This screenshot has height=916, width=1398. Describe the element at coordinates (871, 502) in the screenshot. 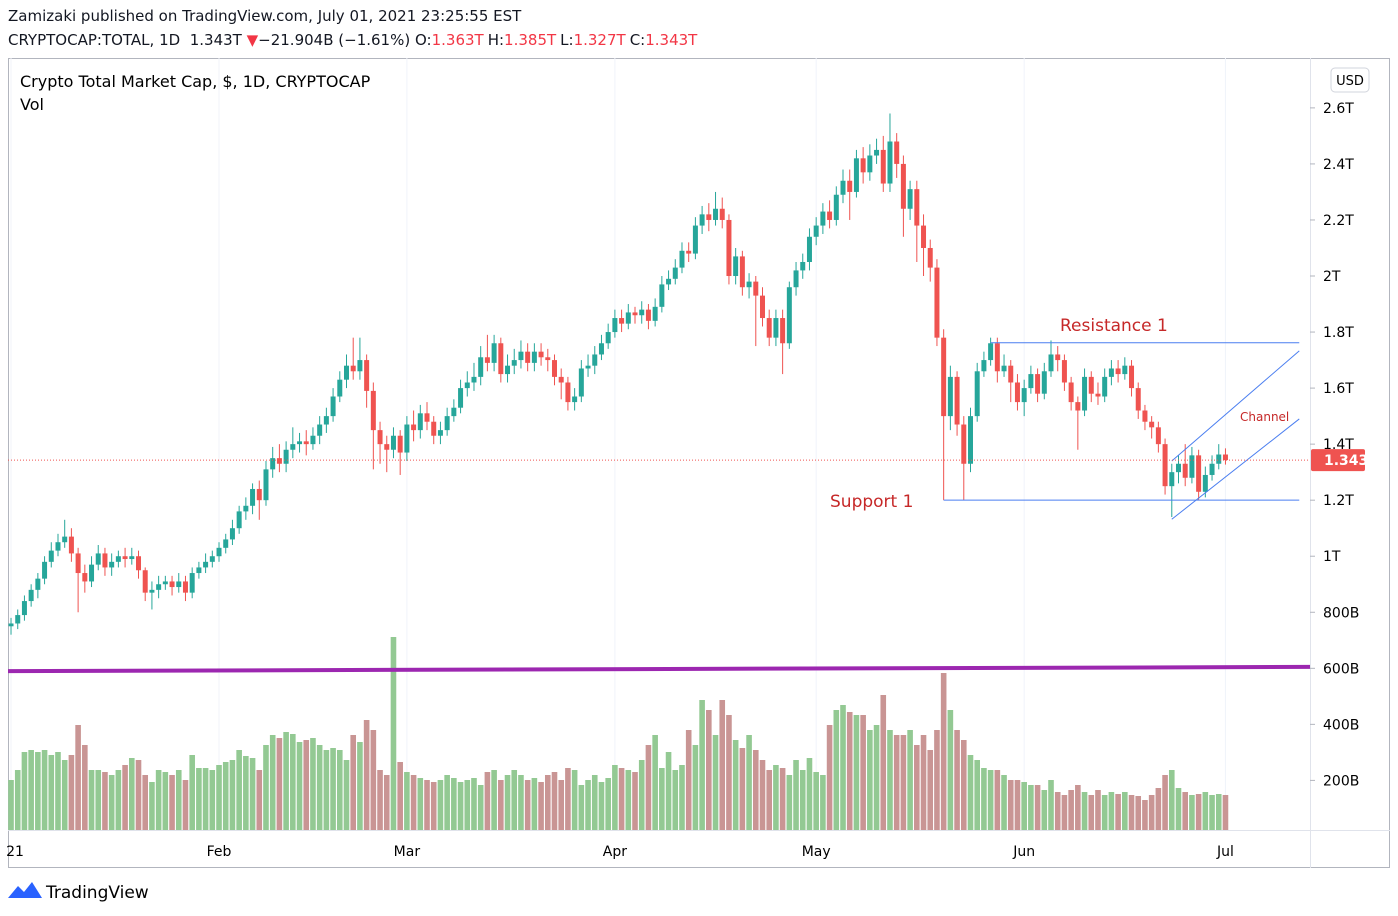

I see `annotation: Support 1` at that location.